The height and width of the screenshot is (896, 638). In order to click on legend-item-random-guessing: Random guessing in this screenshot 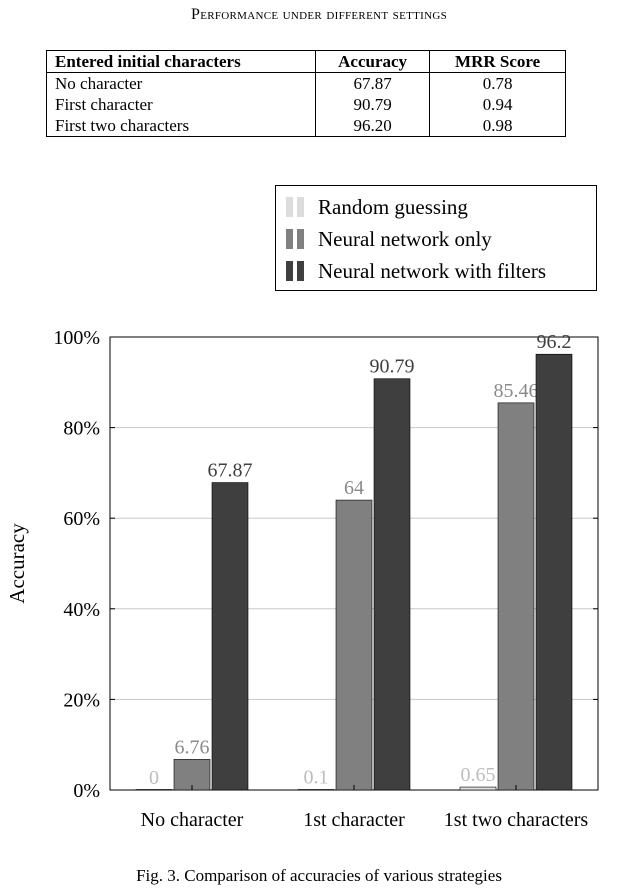, I will do `click(377, 207)`.